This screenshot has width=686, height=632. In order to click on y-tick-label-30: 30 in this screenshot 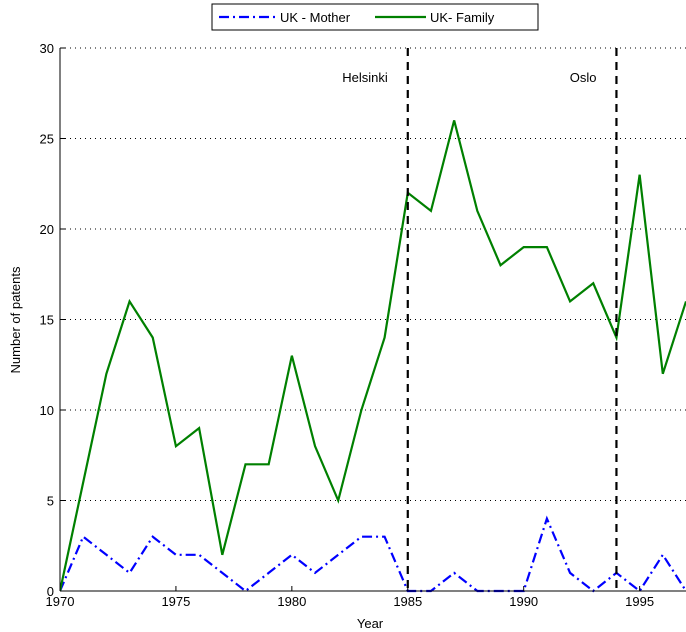, I will do `click(47, 48)`.